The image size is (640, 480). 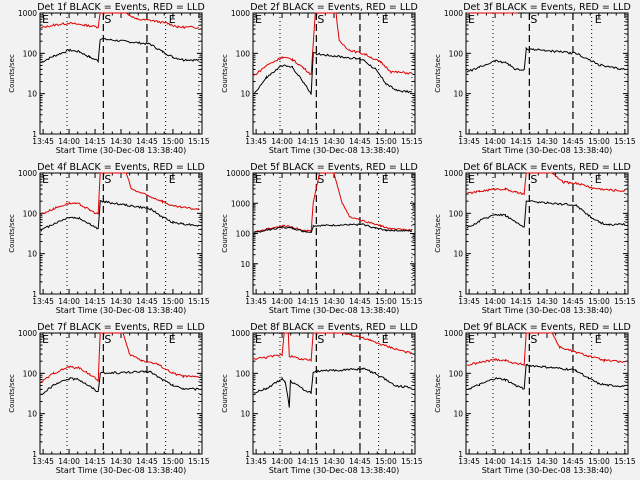 What do you see at coordinates (121, 327) in the screenshot?
I see `panel-title: Det 7f BLACK = Events, RED = LLD` at bounding box center [121, 327].